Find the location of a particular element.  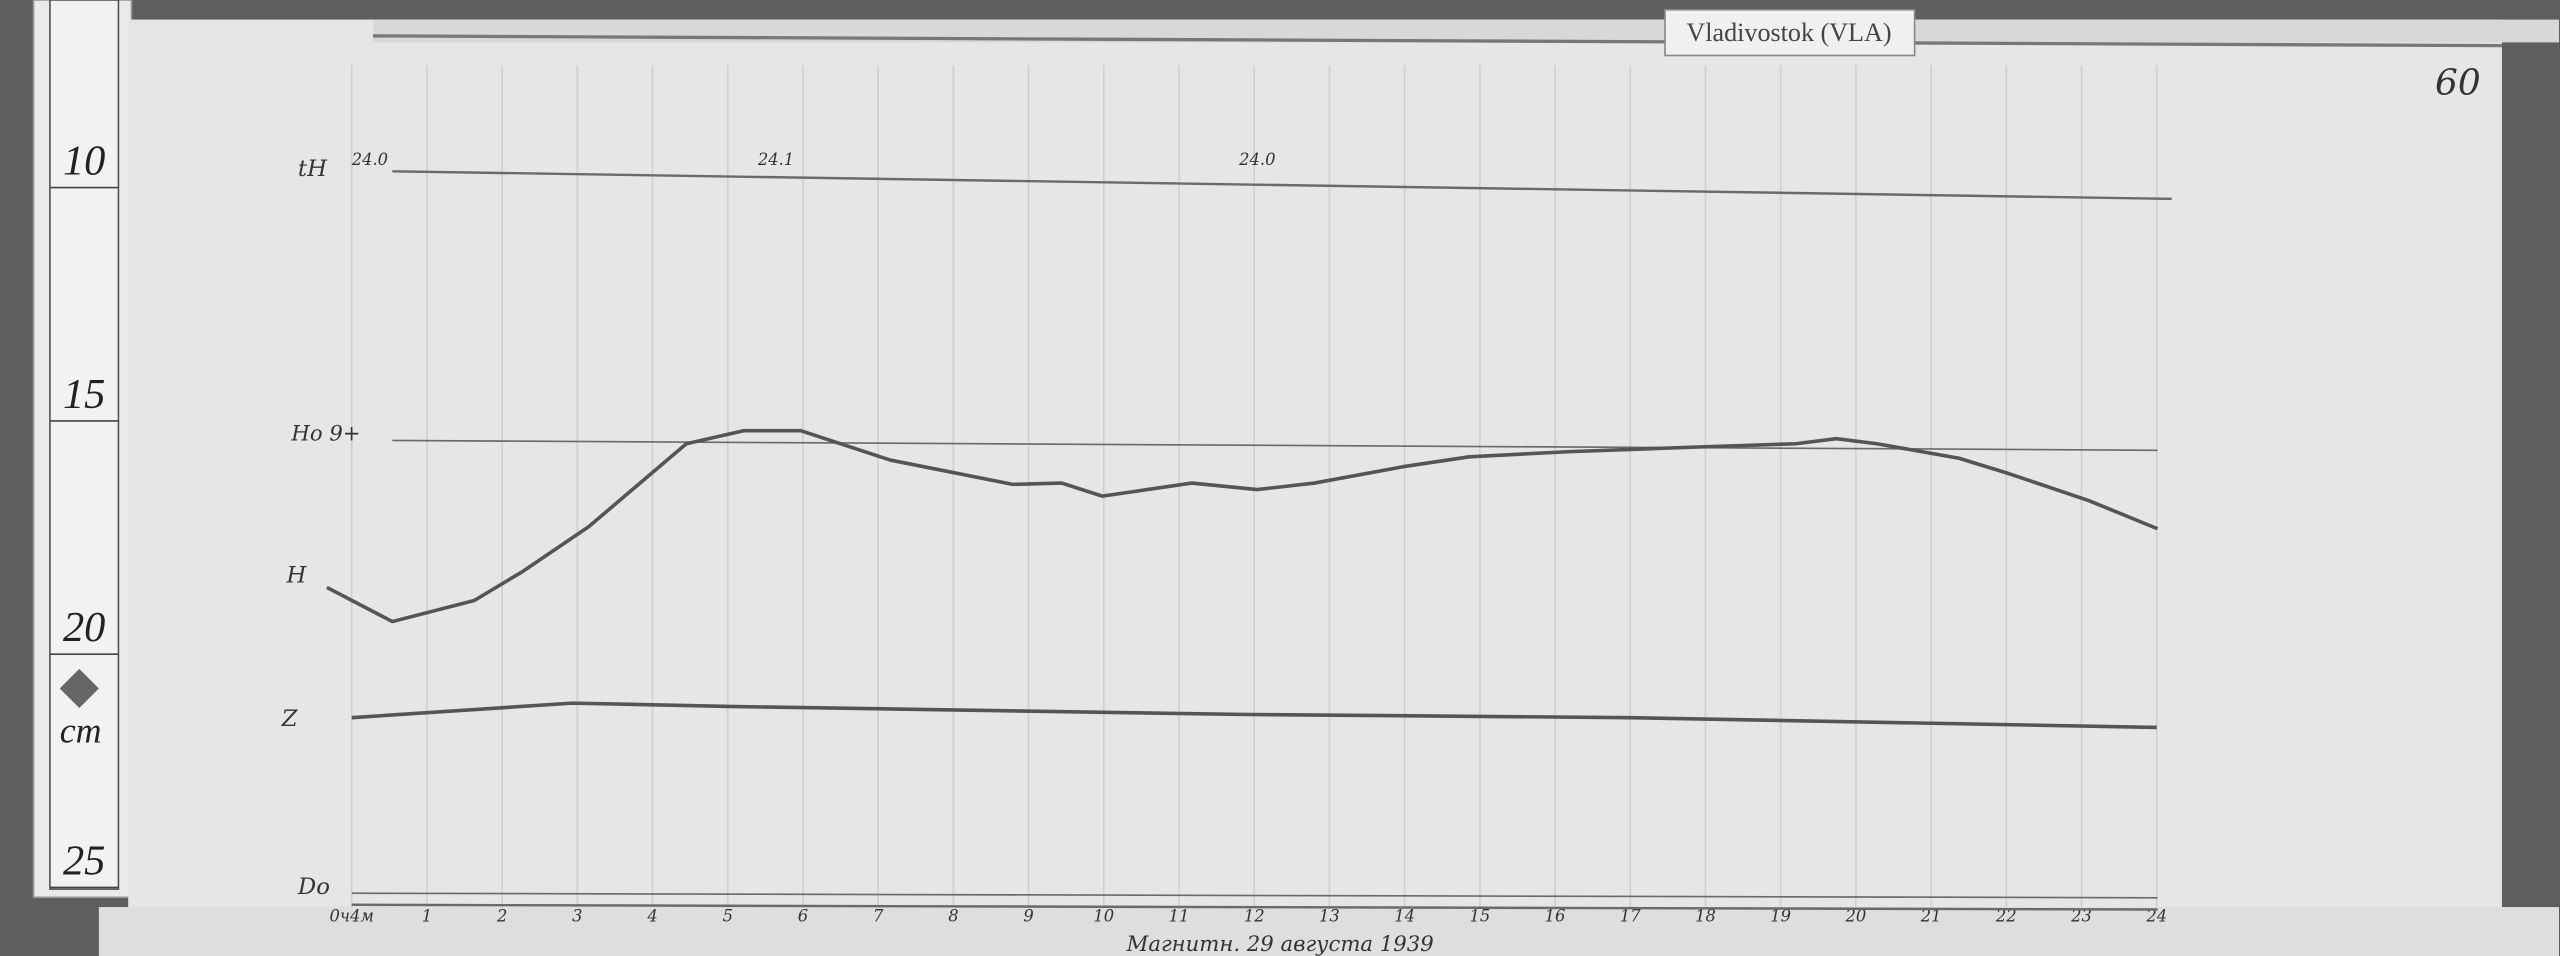

hour-label: 8 is located at coordinates (953, 916).